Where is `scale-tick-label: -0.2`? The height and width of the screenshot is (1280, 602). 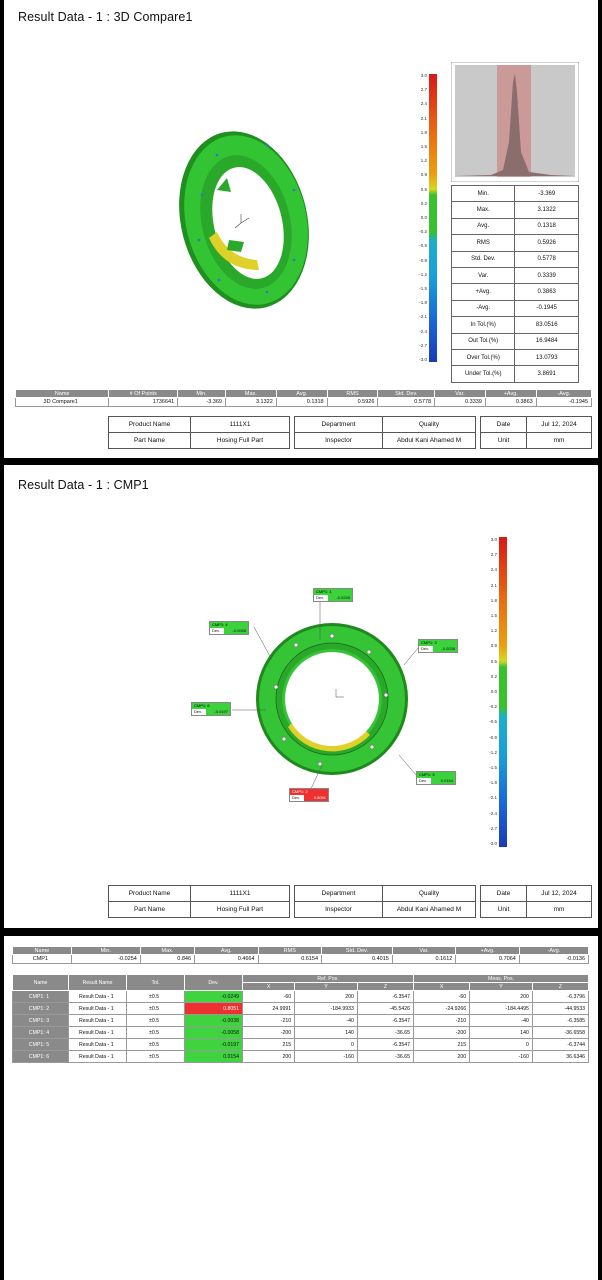
scale-tick-label: -0.2 is located at coordinates (493, 707).